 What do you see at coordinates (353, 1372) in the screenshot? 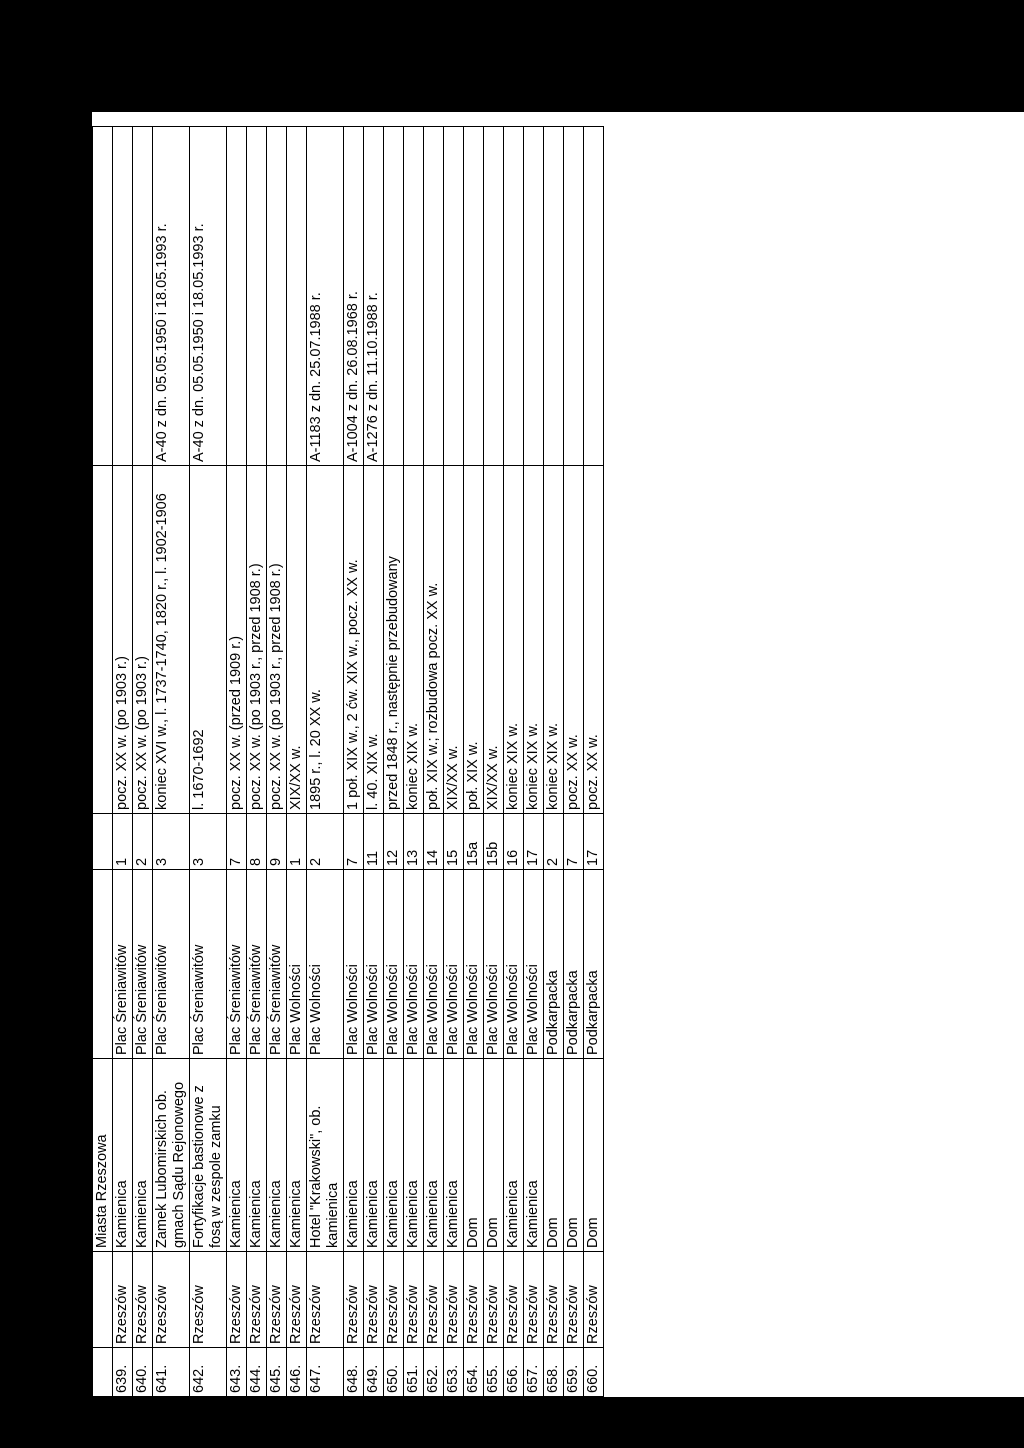
I see `row-number: 648.` at bounding box center [353, 1372].